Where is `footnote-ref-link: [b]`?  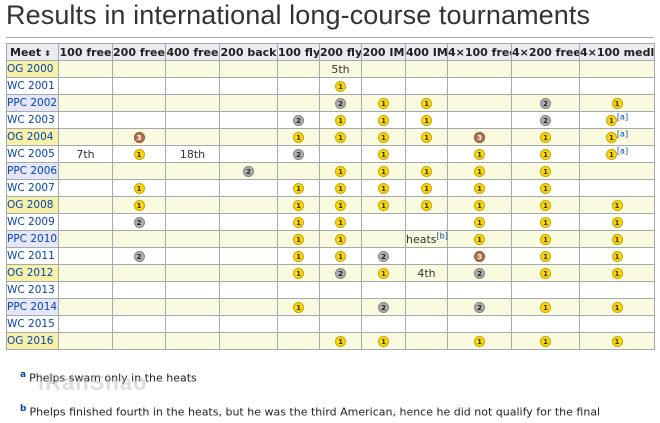 footnote-ref-link: [b] is located at coordinates (442, 235).